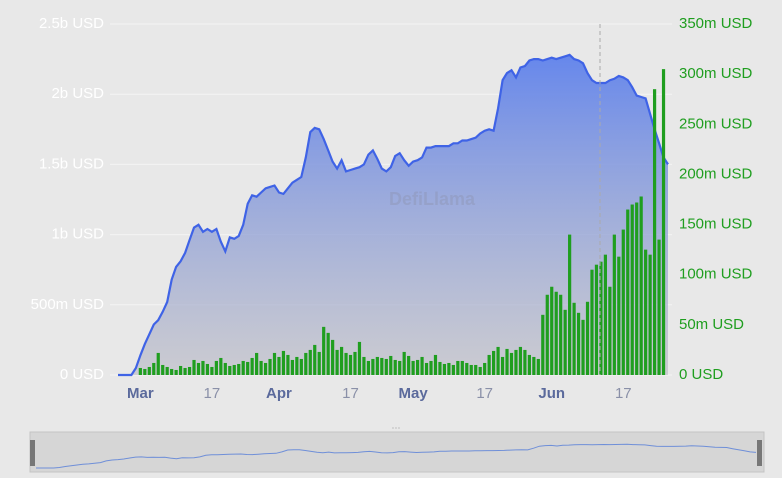  Describe the element at coordinates (68, 304) in the screenshot. I see `y-tick-label: 500m USD` at that location.